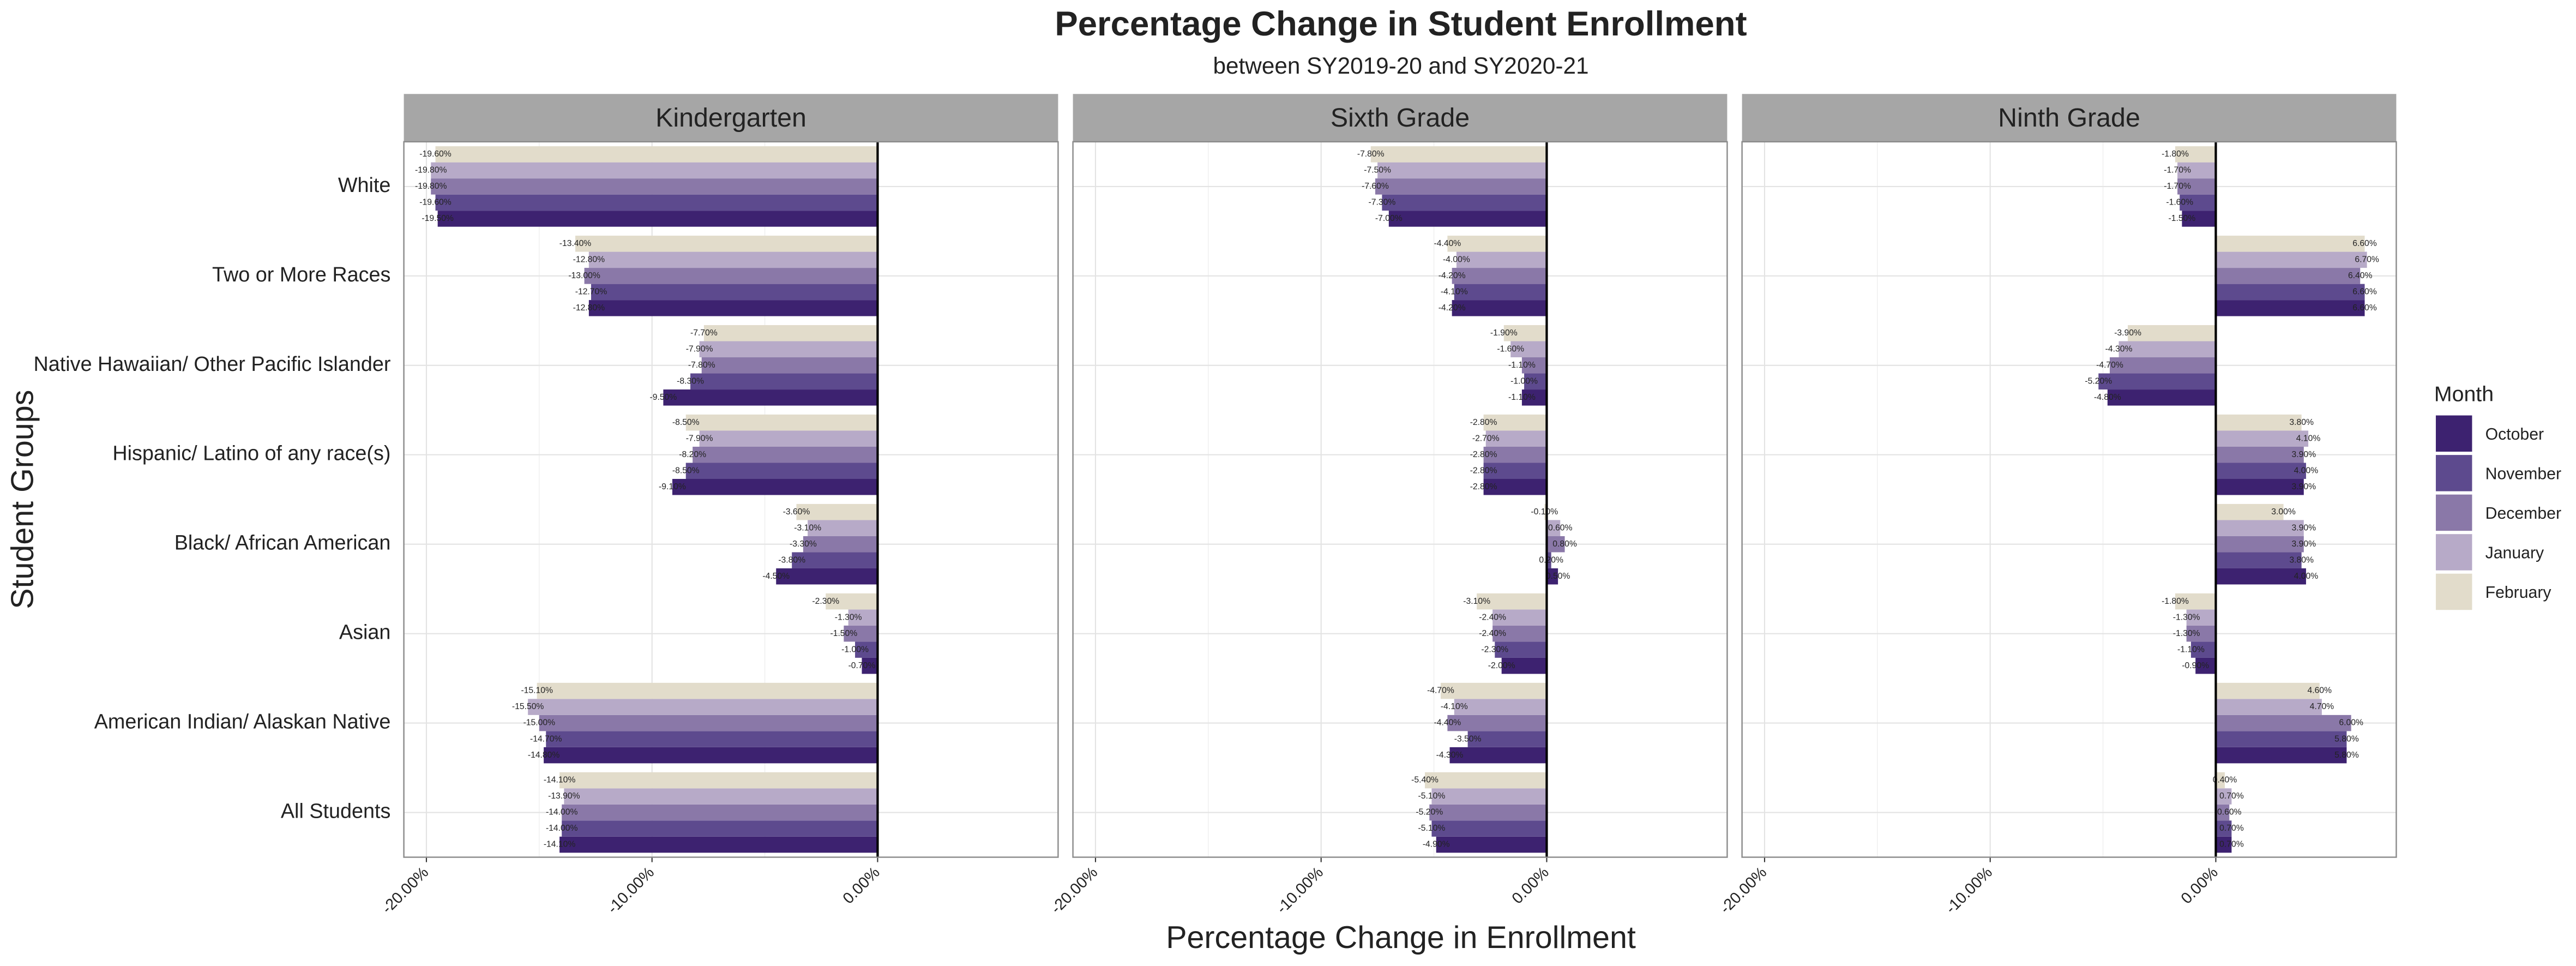 The width and height of the screenshot is (2576, 966). What do you see at coordinates (2231, 828) in the screenshot?
I see `value-label: 0.70%` at bounding box center [2231, 828].